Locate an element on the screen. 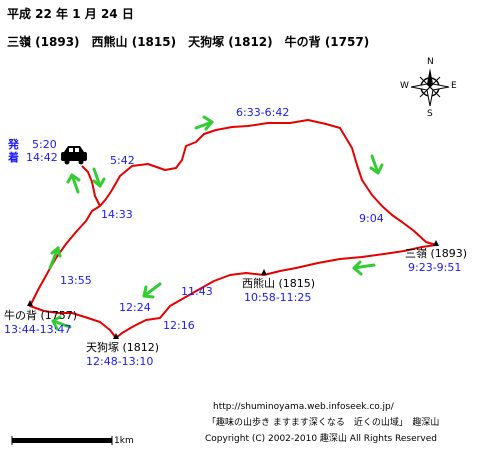 This screenshot has height=459, width=480. footer-url: http://shuminoyama.web.infoseek.co.jp/ is located at coordinates (303, 407).